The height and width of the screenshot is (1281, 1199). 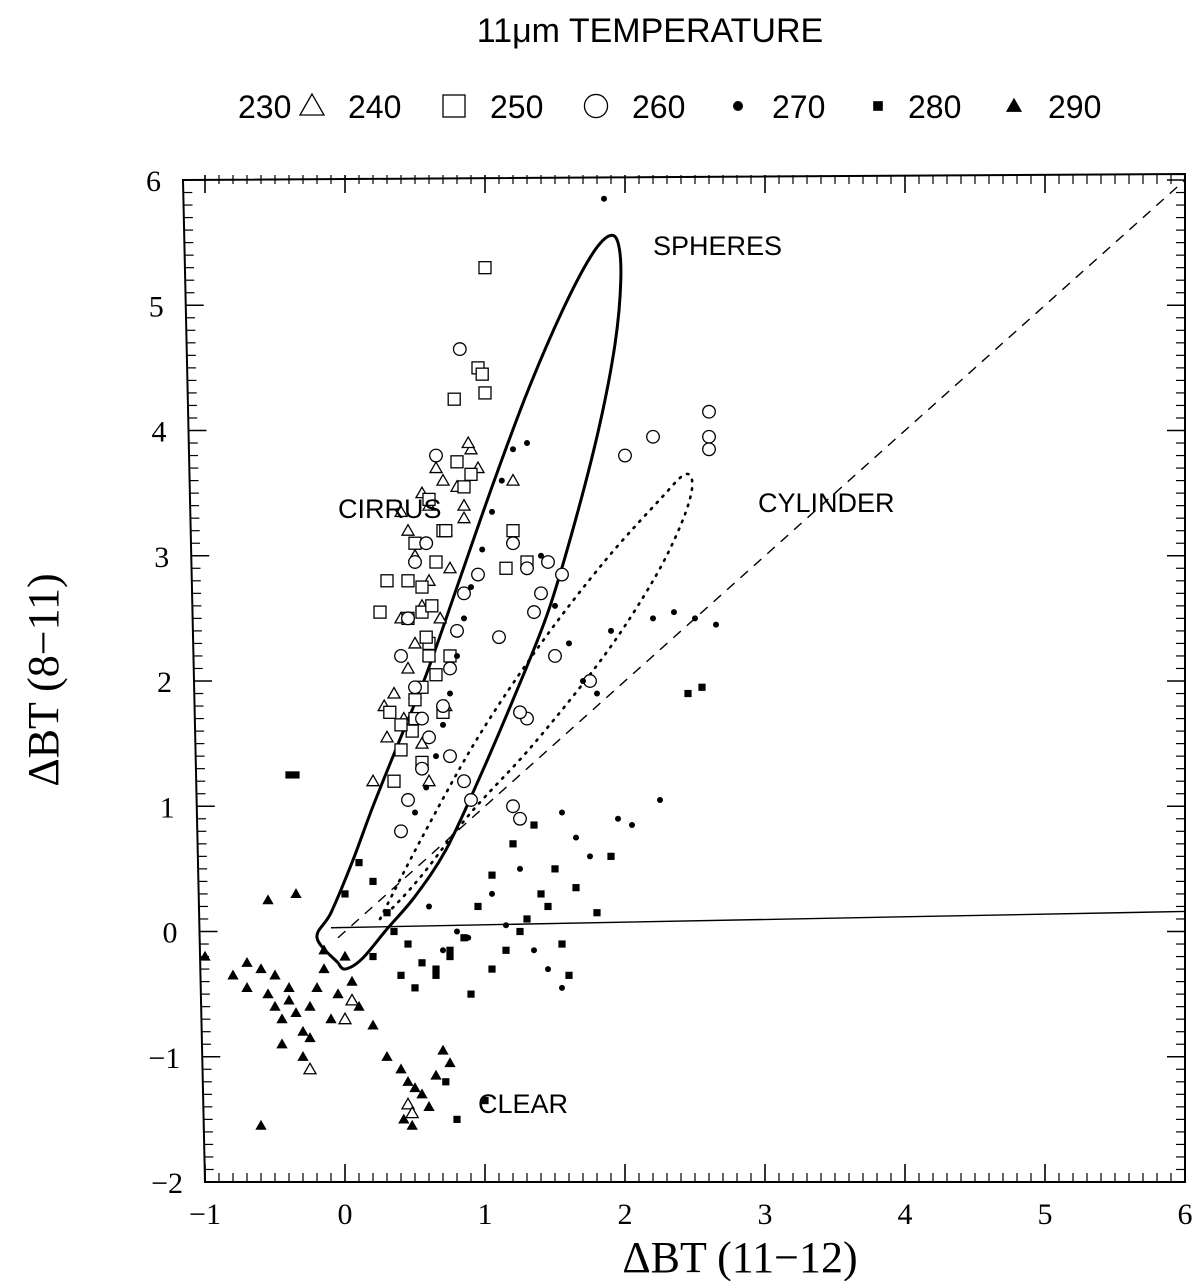 What do you see at coordinates (934, 107) in the screenshot?
I see `legend-label: 280` at bounding box center [934, 107].